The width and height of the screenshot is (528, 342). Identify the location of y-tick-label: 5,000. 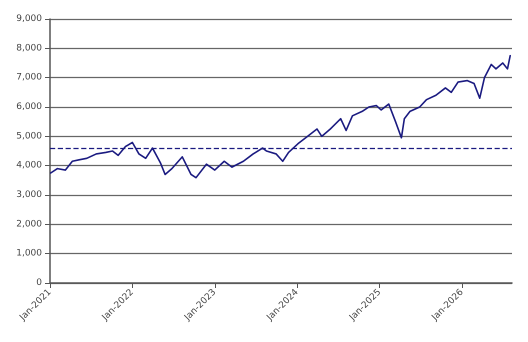
(29, 136).